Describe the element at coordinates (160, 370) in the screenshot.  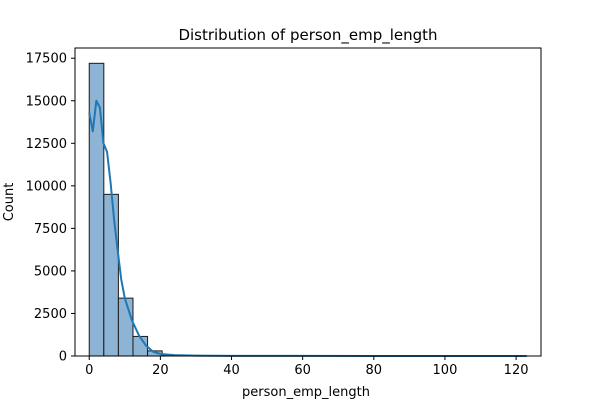
I see `x-tick-label: 20` at that location.